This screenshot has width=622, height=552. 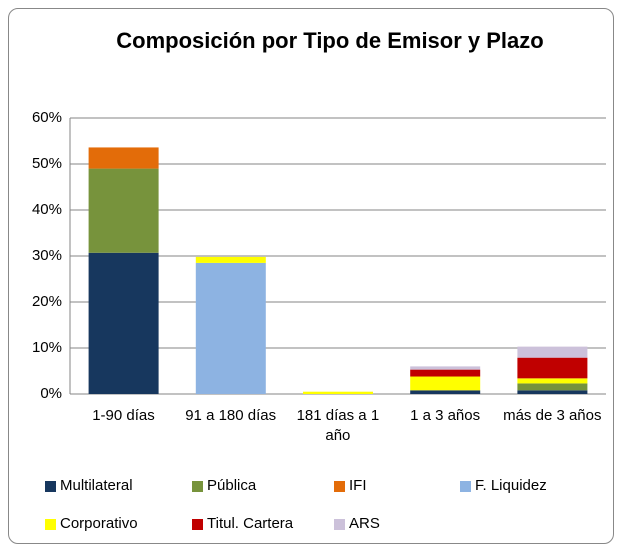 What do you see at coordinates (47, 301) in the screenshot?
I see `y-tick-label: 20%` at bounding box center [47, 301].